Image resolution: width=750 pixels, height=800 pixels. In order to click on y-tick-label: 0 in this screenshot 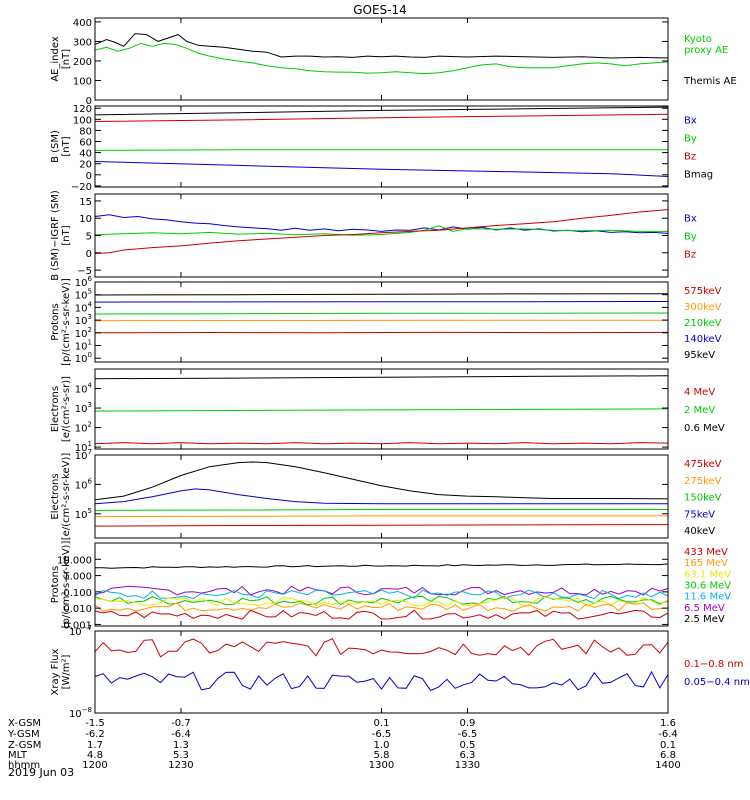, I will do `click(89, 101)`.